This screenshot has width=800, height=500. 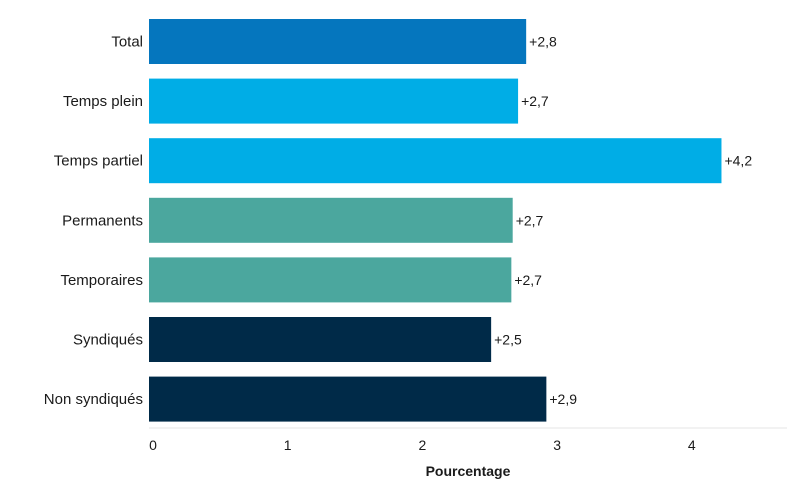 I want to click on bar-permanents, so click(x=331, y=220).